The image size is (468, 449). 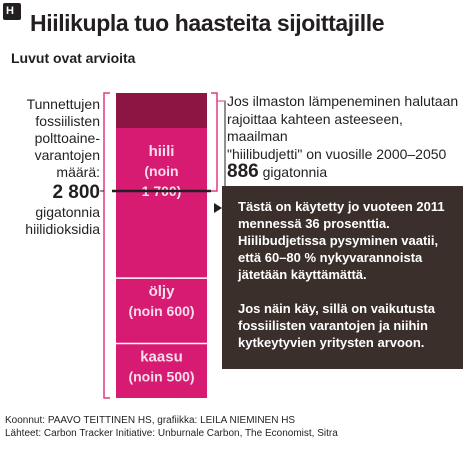 I want to click on carbon-budget-label-line: rajoittaa kahteen asteeseen, maailman, so click(x=315, y=127).